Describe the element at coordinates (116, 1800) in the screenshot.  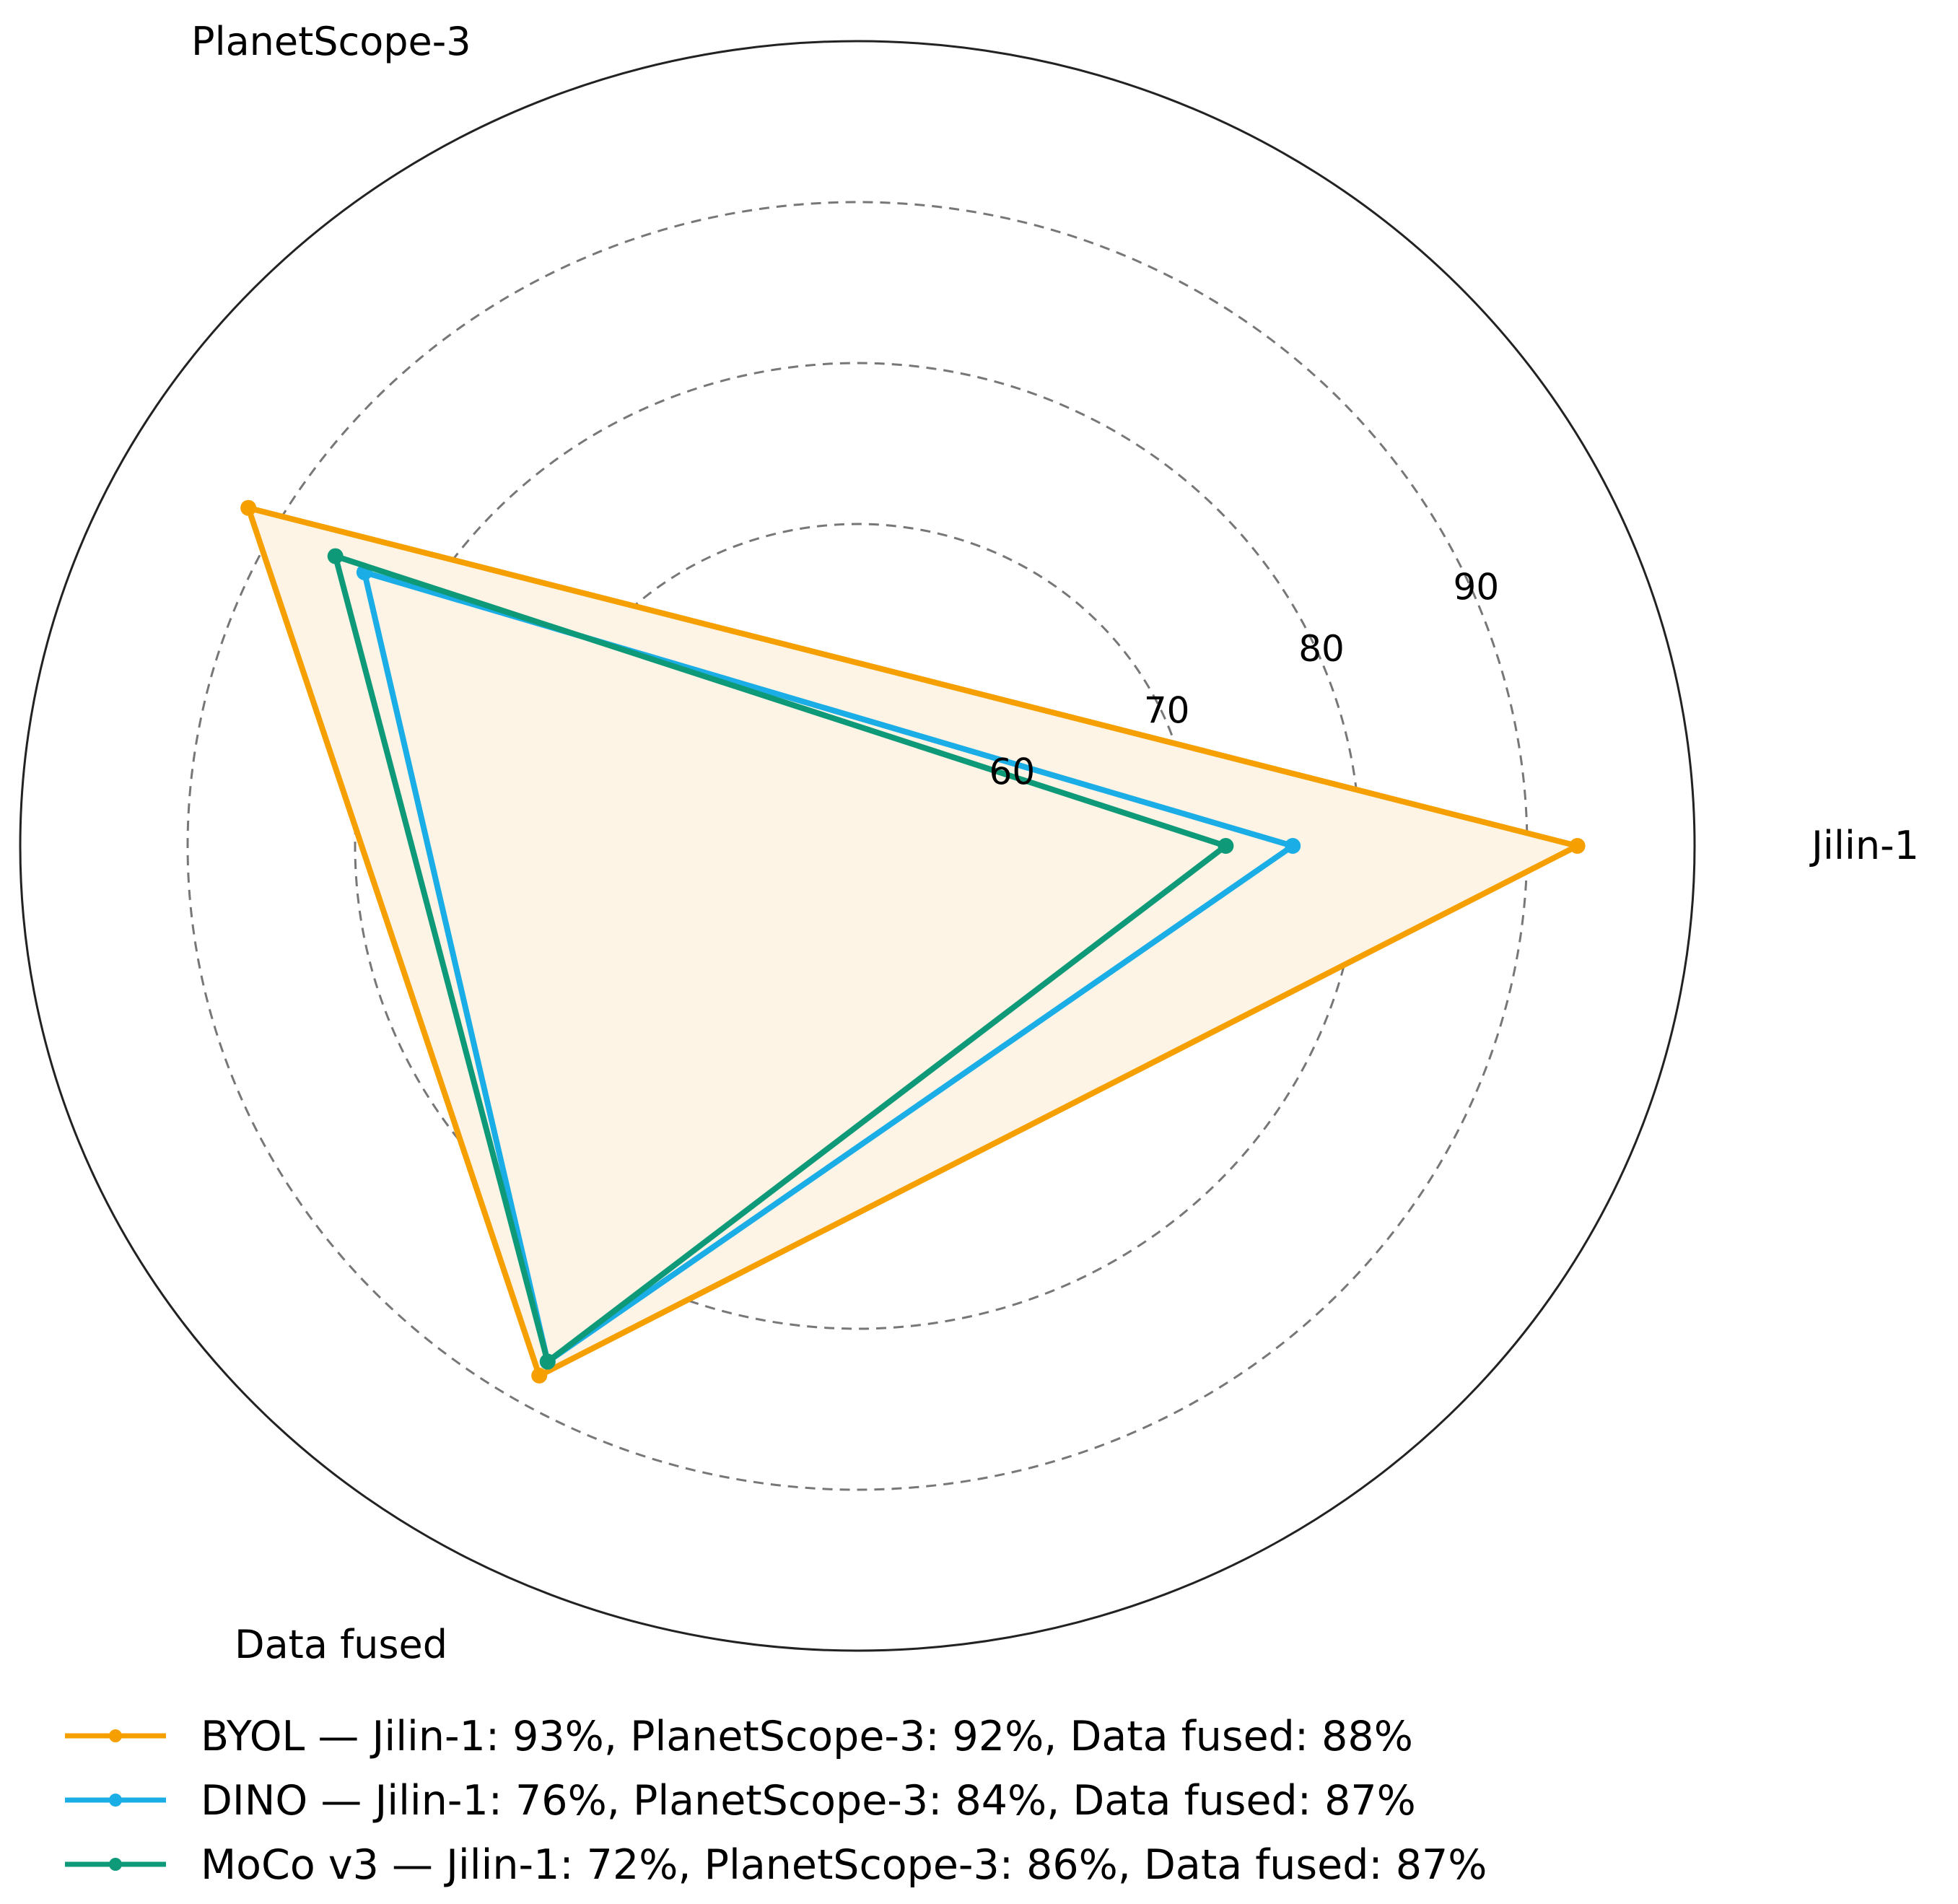
I see `legend-marker-dino` at that location.